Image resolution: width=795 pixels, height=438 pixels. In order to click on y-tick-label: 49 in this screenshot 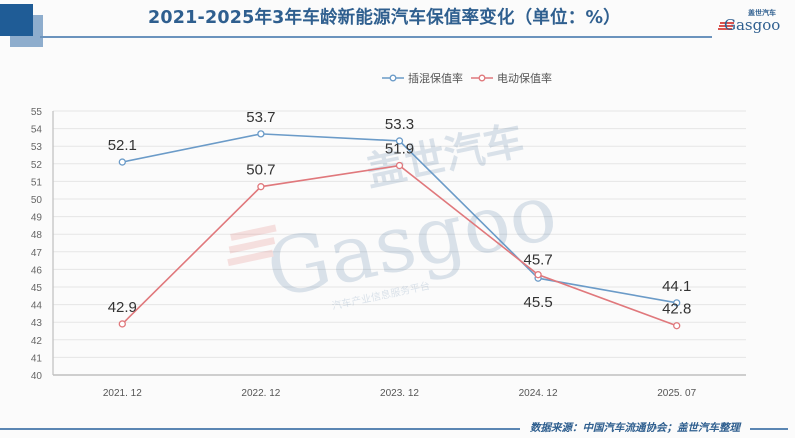, I will do `click(37, 218)`.